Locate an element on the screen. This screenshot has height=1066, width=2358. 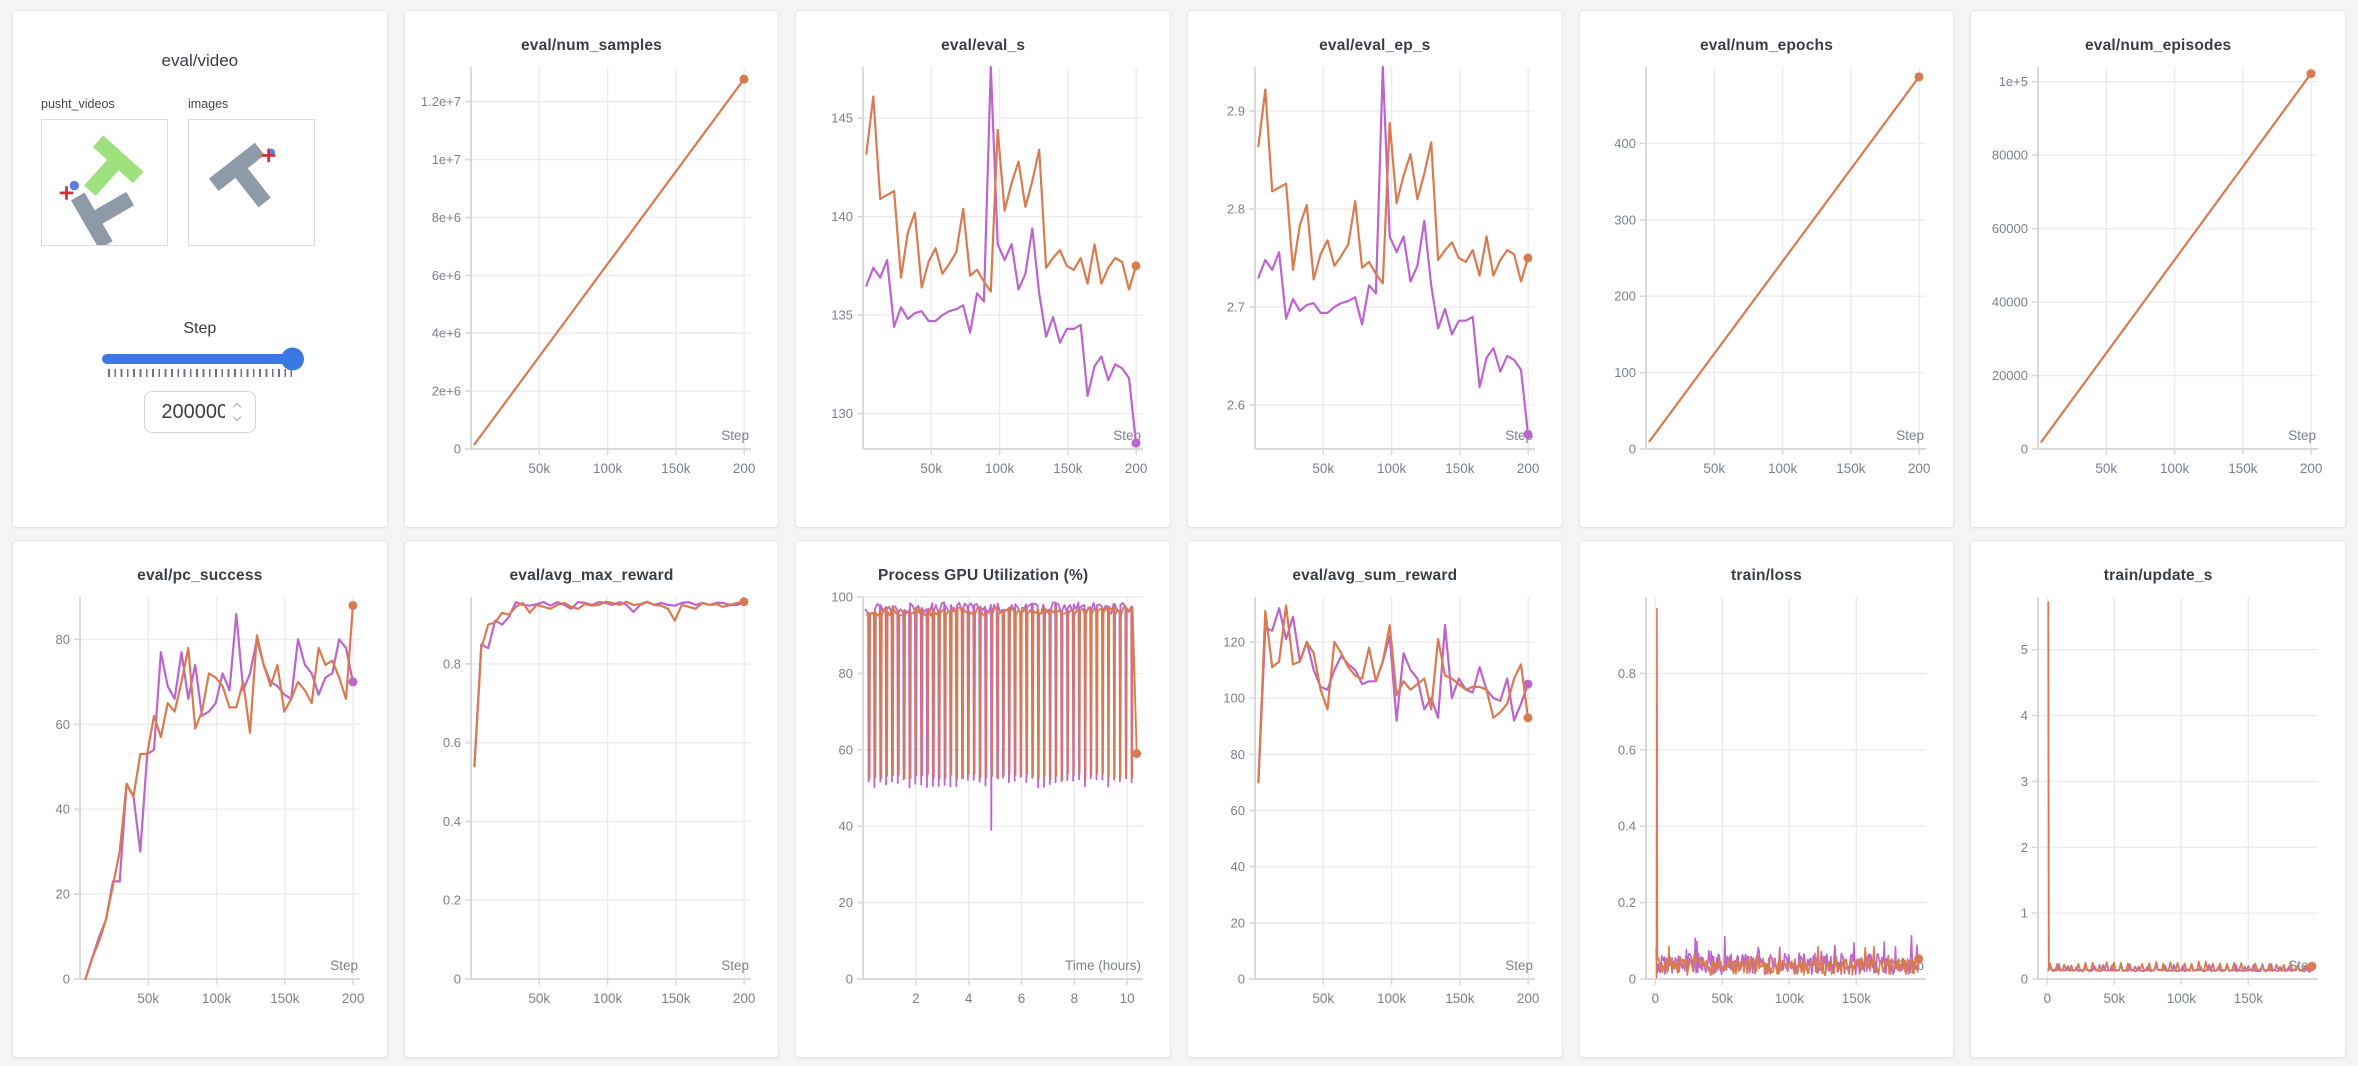
line-chart: 0 20 40 60 80 50k 100k 150k 200 Step is located at coordinates (200, 805).